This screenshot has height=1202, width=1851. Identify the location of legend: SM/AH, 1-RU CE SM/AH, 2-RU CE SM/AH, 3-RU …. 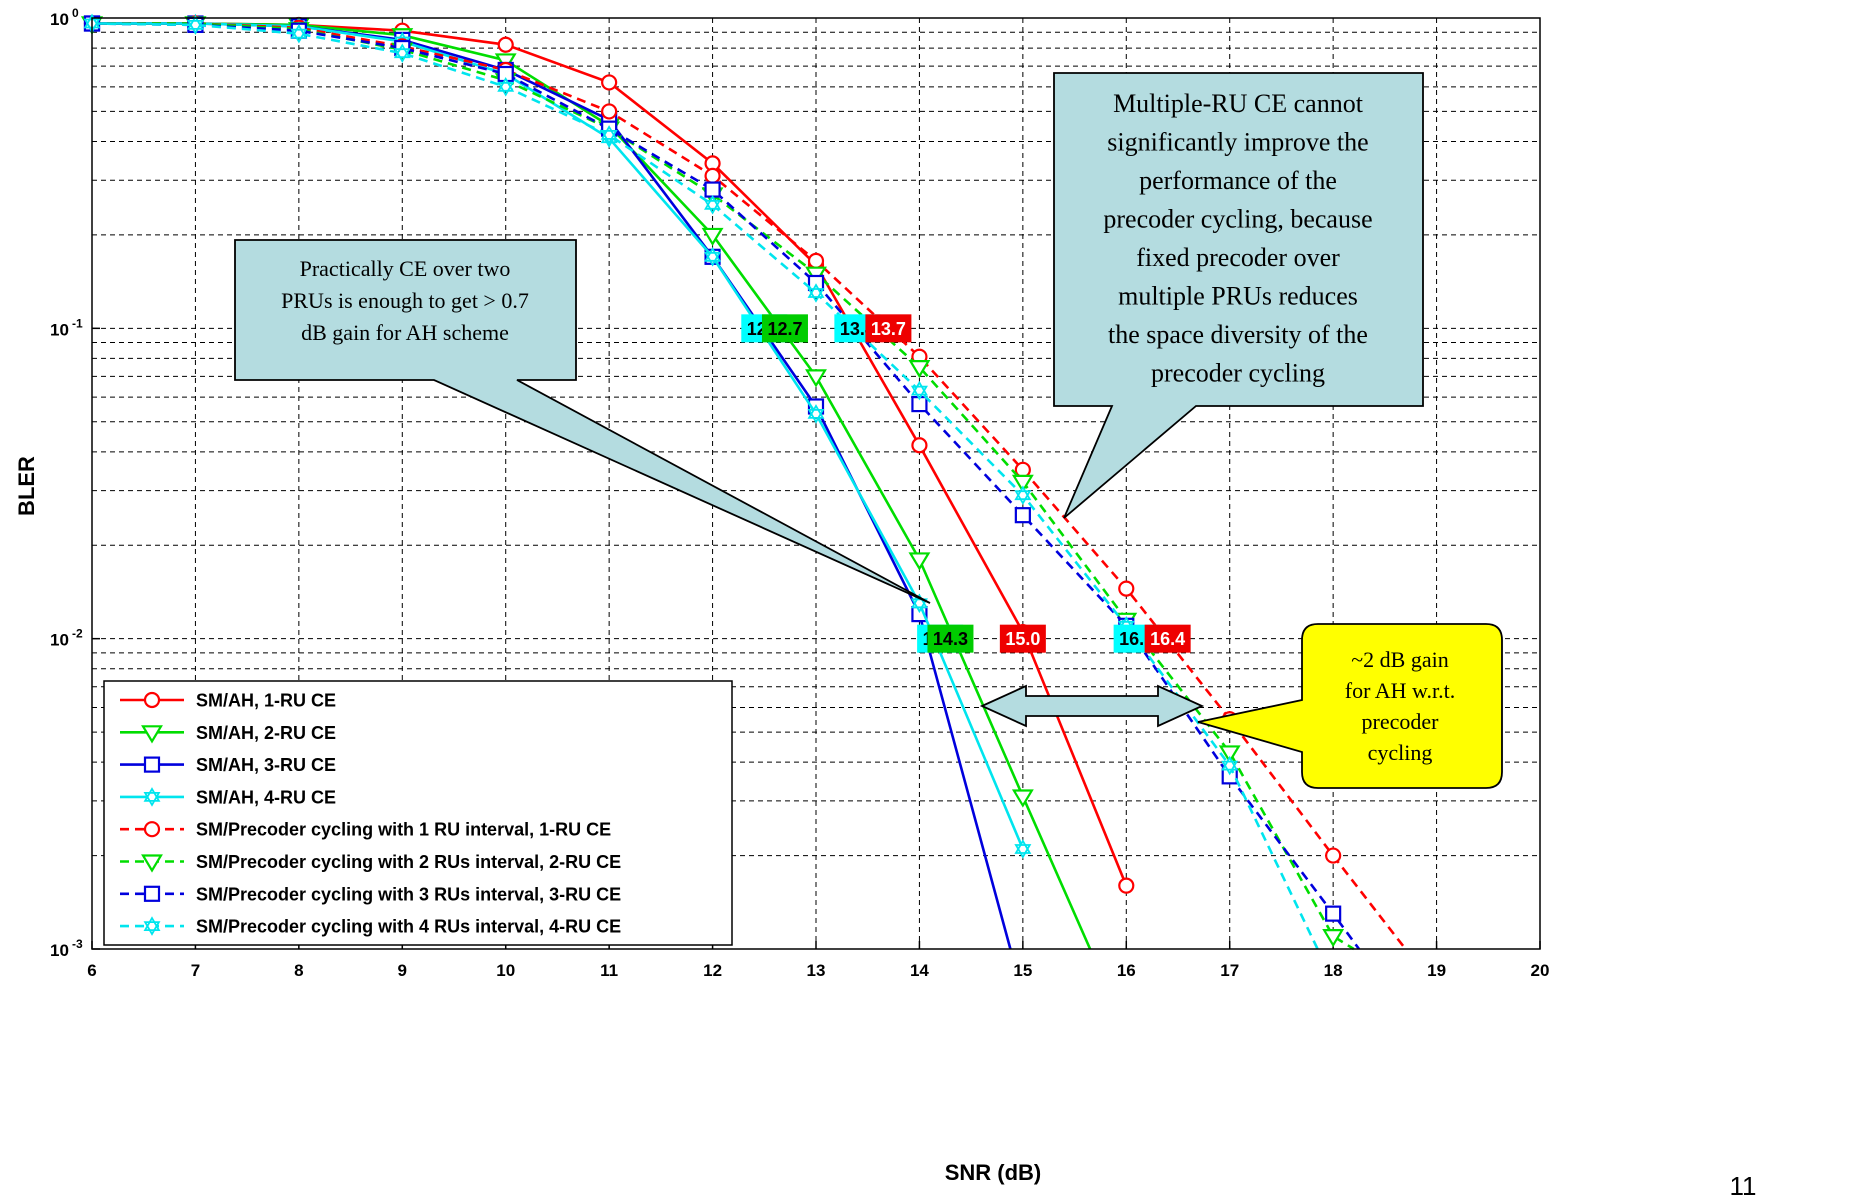
(418, 813).